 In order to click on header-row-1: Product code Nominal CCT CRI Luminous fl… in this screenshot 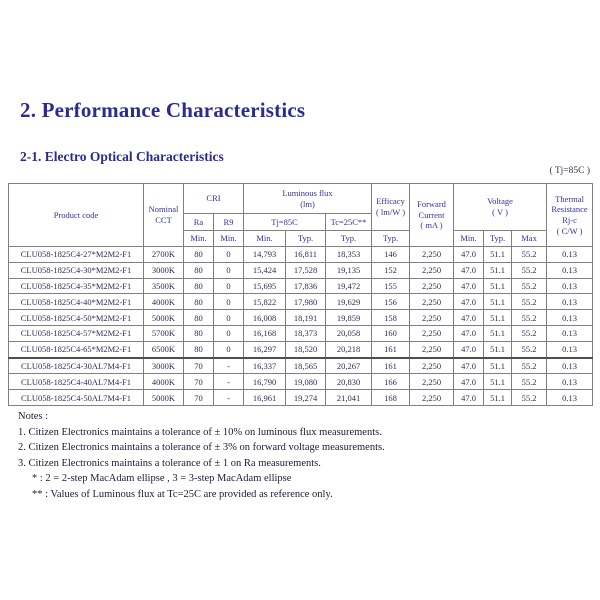, I will do `click(301, 215)`.